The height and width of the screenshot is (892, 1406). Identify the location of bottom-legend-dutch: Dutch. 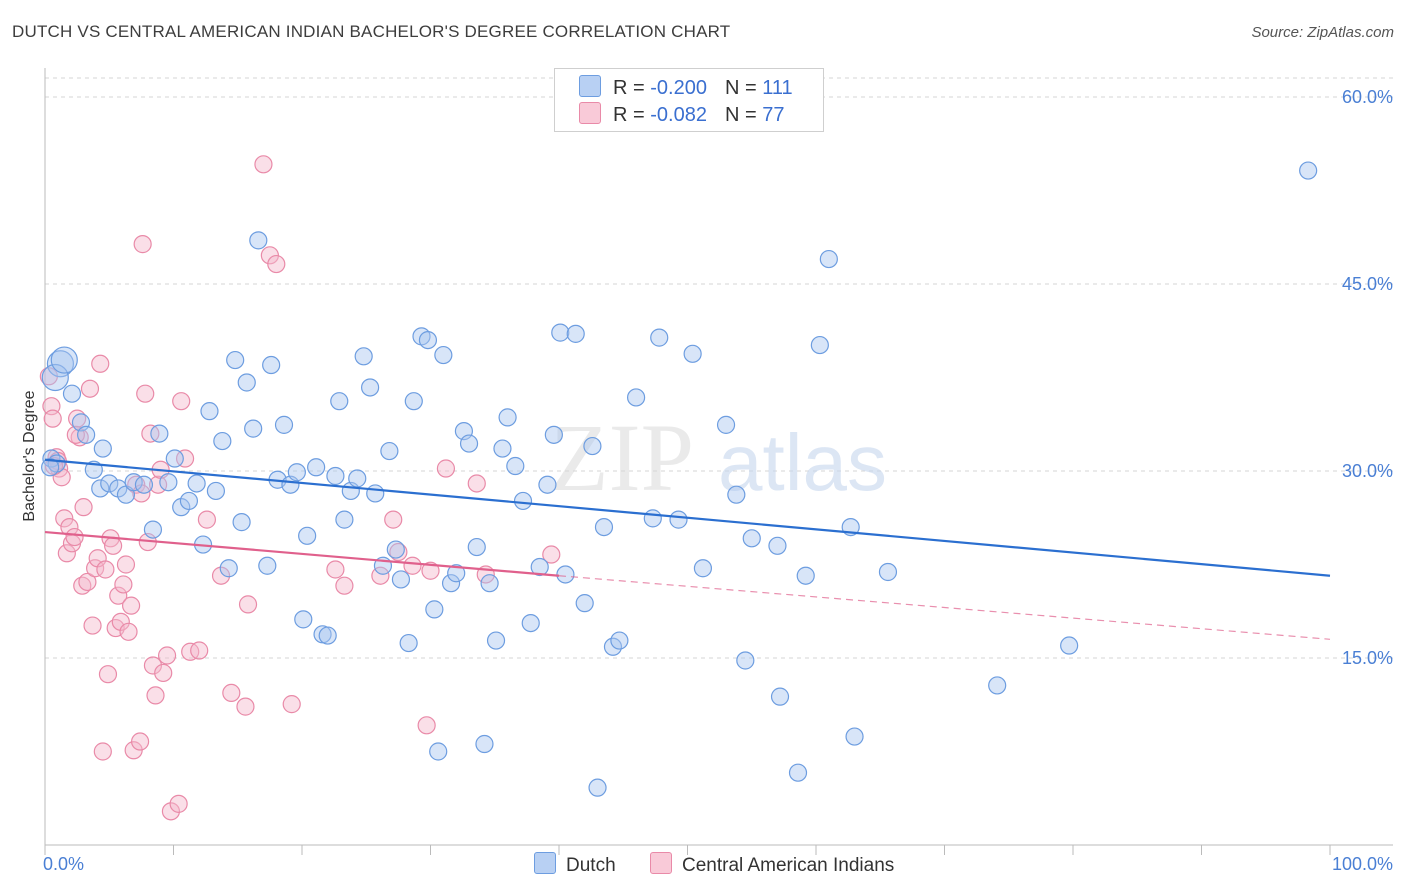
(575, 864).